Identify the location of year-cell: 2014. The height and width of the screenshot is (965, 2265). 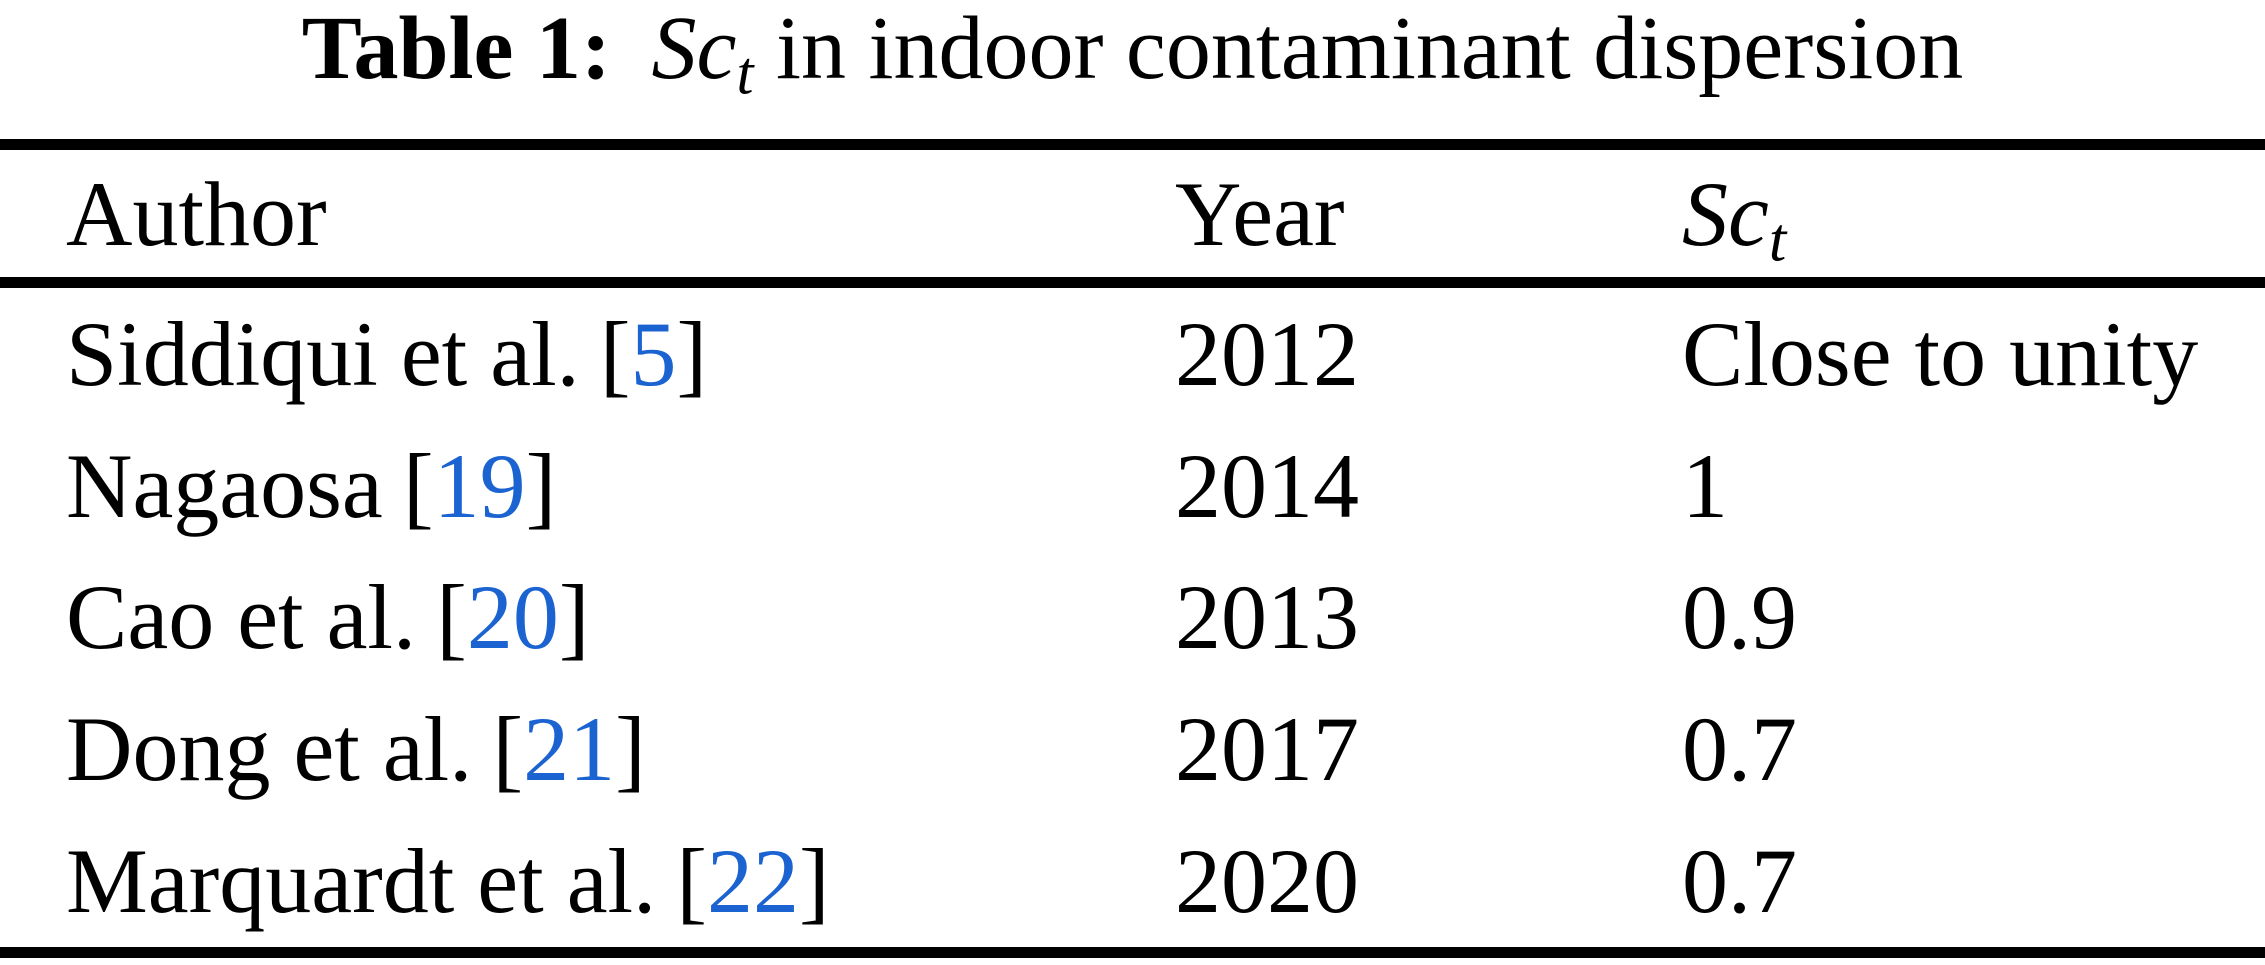
(1267, 485).